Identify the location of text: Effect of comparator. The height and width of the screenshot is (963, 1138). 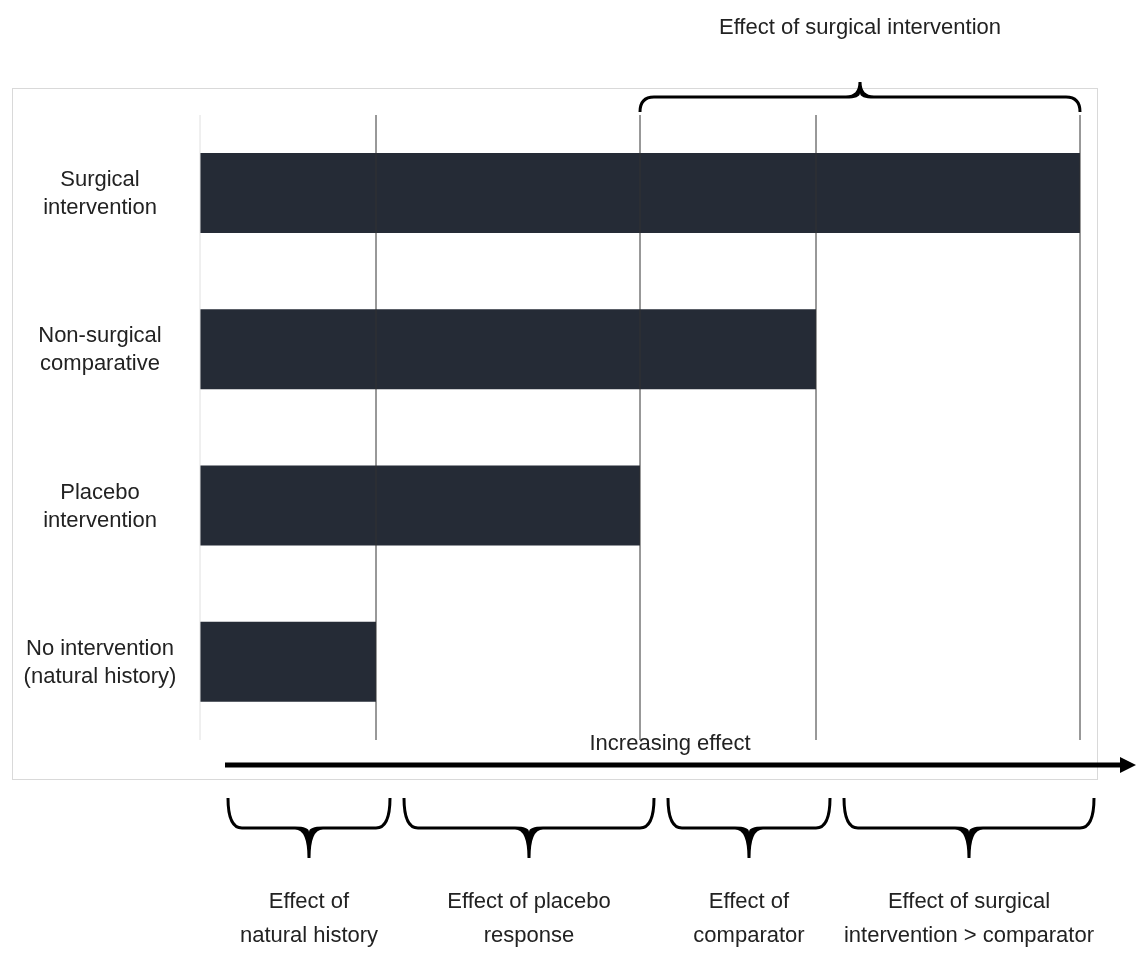
(749, 917).